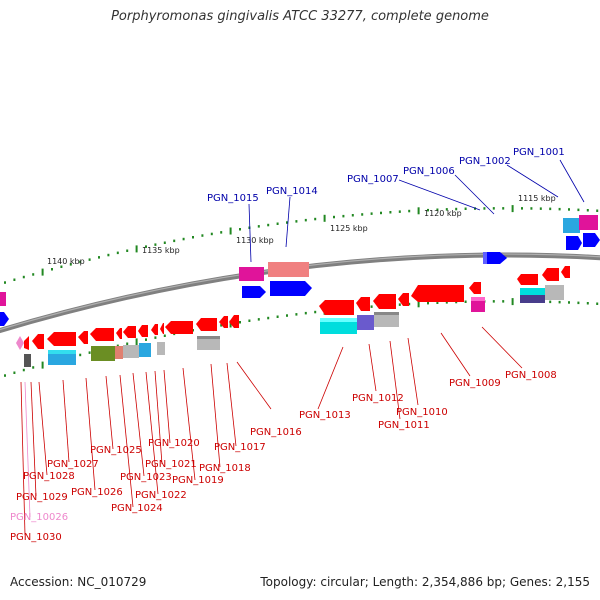 Image resolution: width=600 pixels, height=600 pixels. I want to click on scale-label-1135: 1135 kbp, so click(161, 250).